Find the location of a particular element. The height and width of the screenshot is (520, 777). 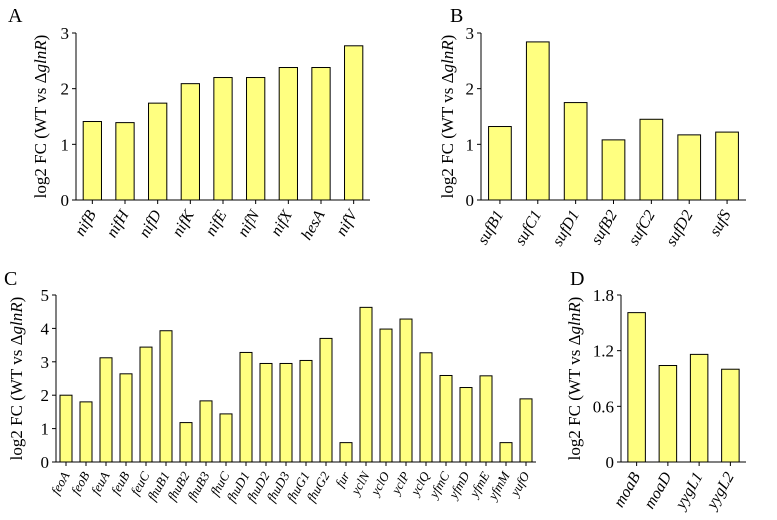

panel-letter: B is located at coordinates (456, 16).